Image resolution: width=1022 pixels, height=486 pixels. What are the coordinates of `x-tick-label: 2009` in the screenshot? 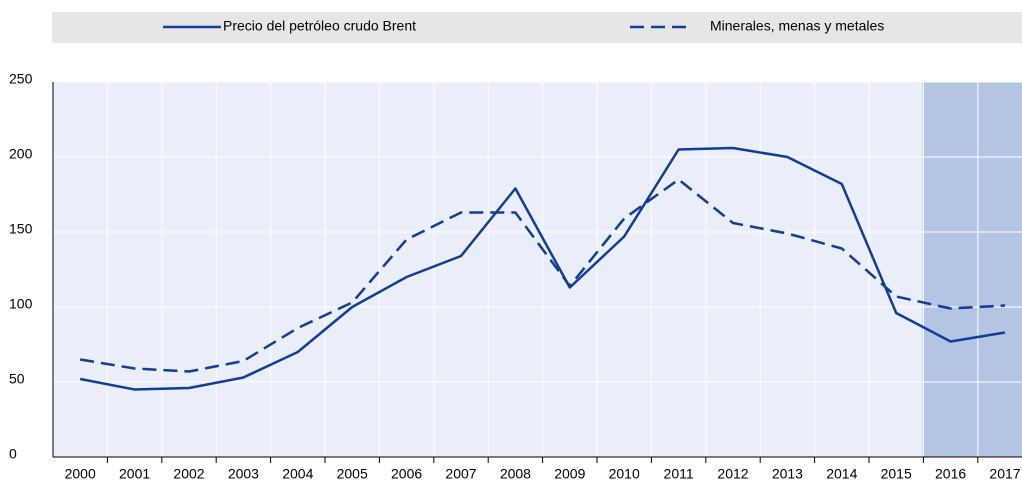 It's located at (569, 474).